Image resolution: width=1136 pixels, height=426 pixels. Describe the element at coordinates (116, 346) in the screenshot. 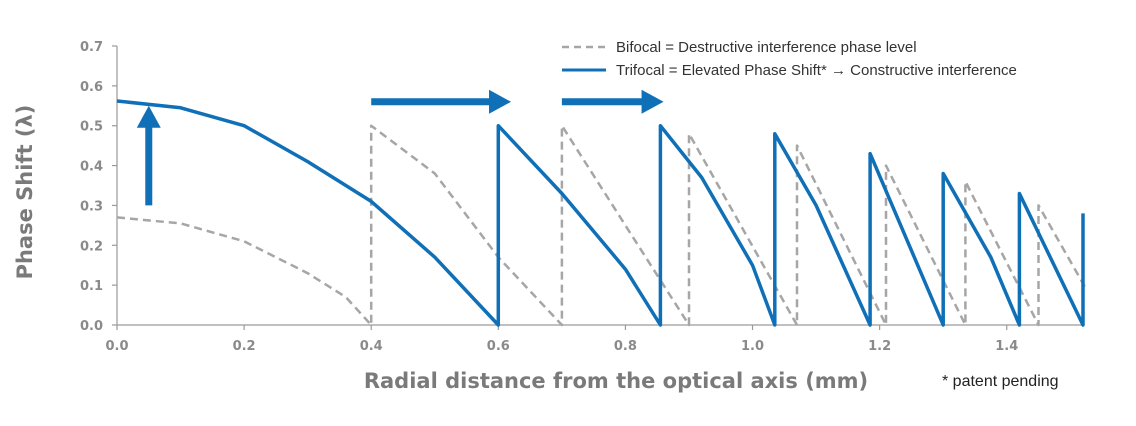

I see `x-tick-label: 0.0` at that location.